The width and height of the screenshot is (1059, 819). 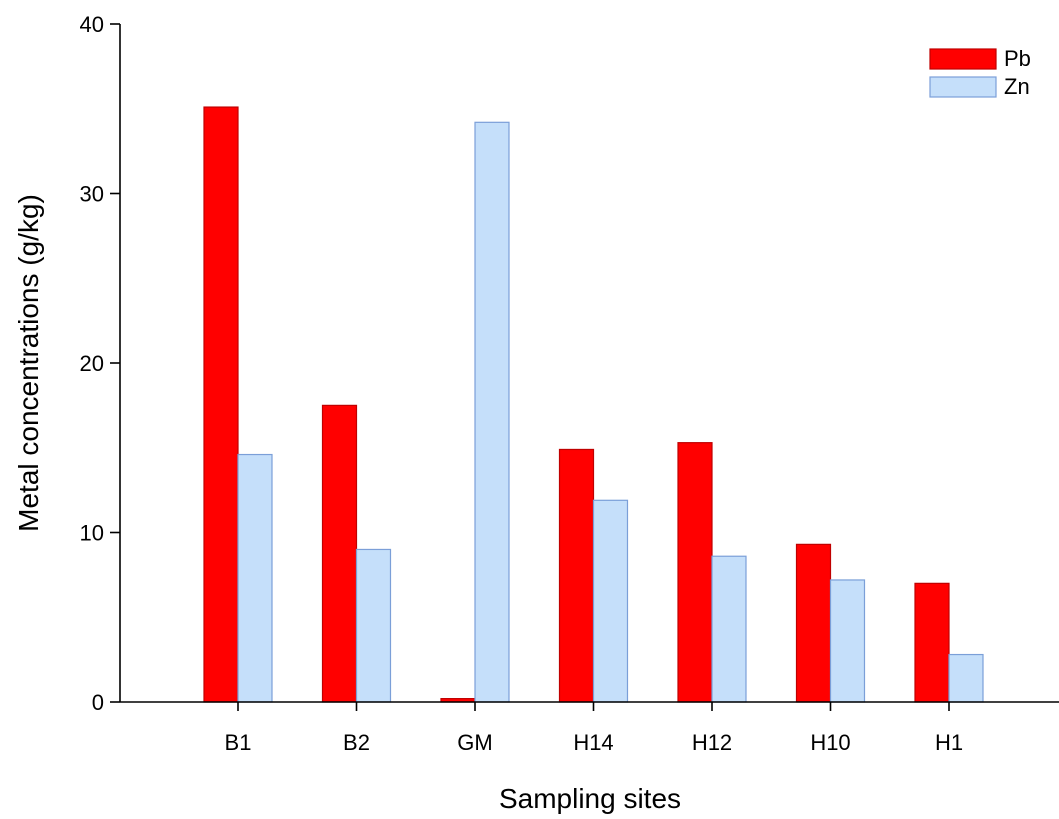 I want to click on x-tick-label: B1, so click(x=238, y=742).